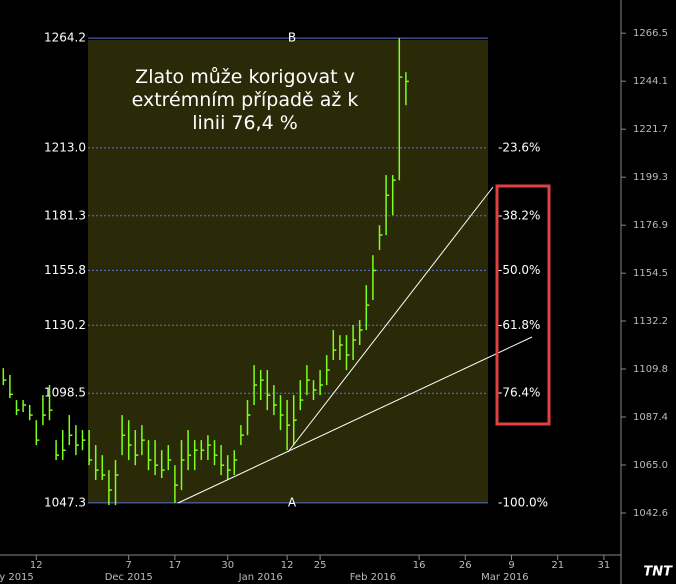 This screenshot has width=676, height=584. What do you see at coordinates (292, 38) in the screenshot?
I see `fib-end-label: B` at bounding box center [292, 38].